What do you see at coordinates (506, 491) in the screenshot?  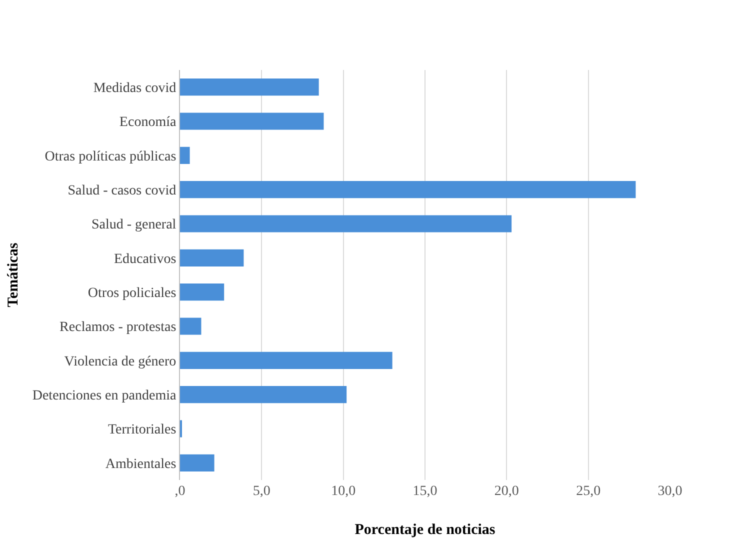 I see `x-tick-label: 20,0` at bounding box center [506, 491].